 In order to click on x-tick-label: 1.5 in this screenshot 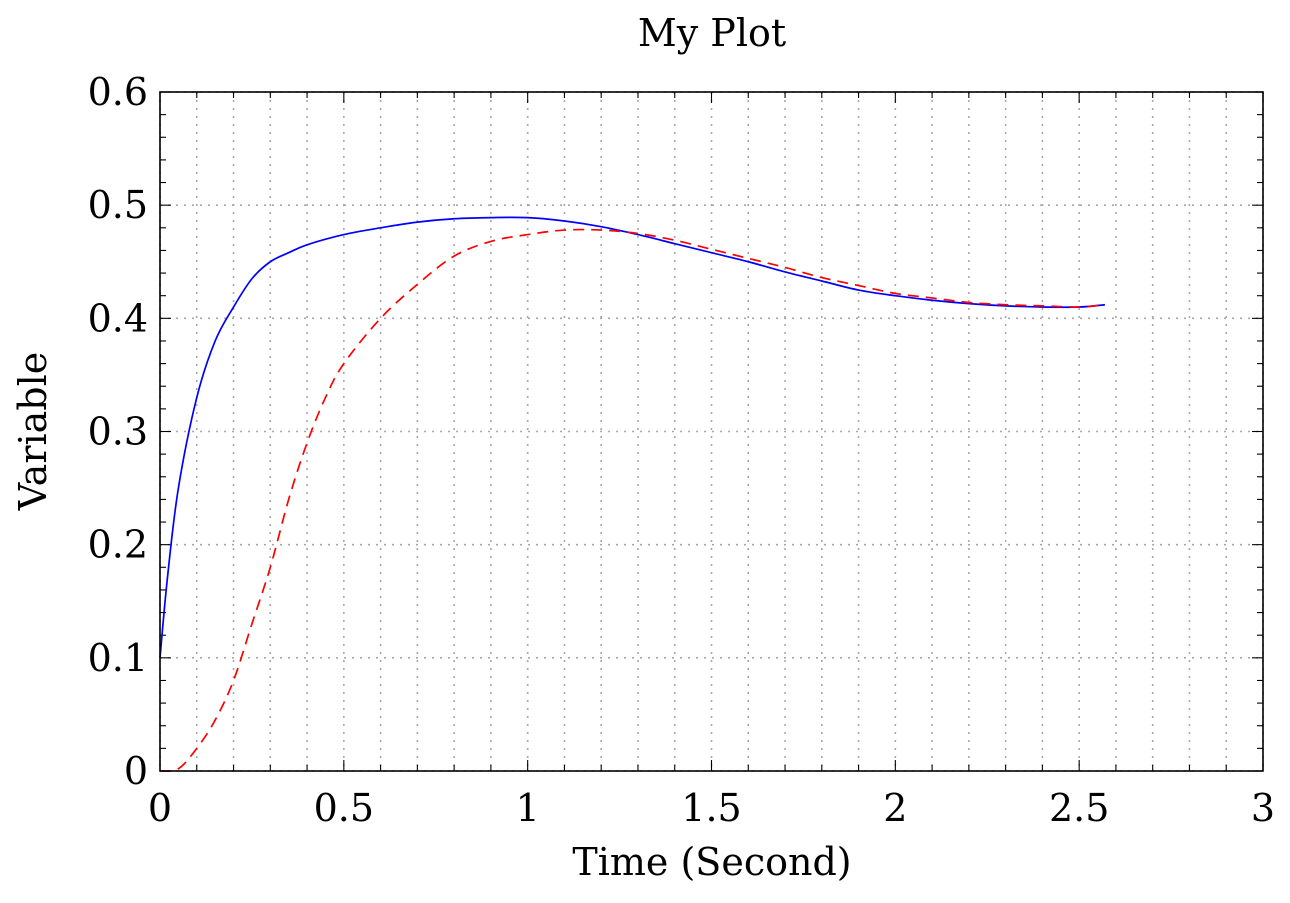, I will do `click(711, 808)`.